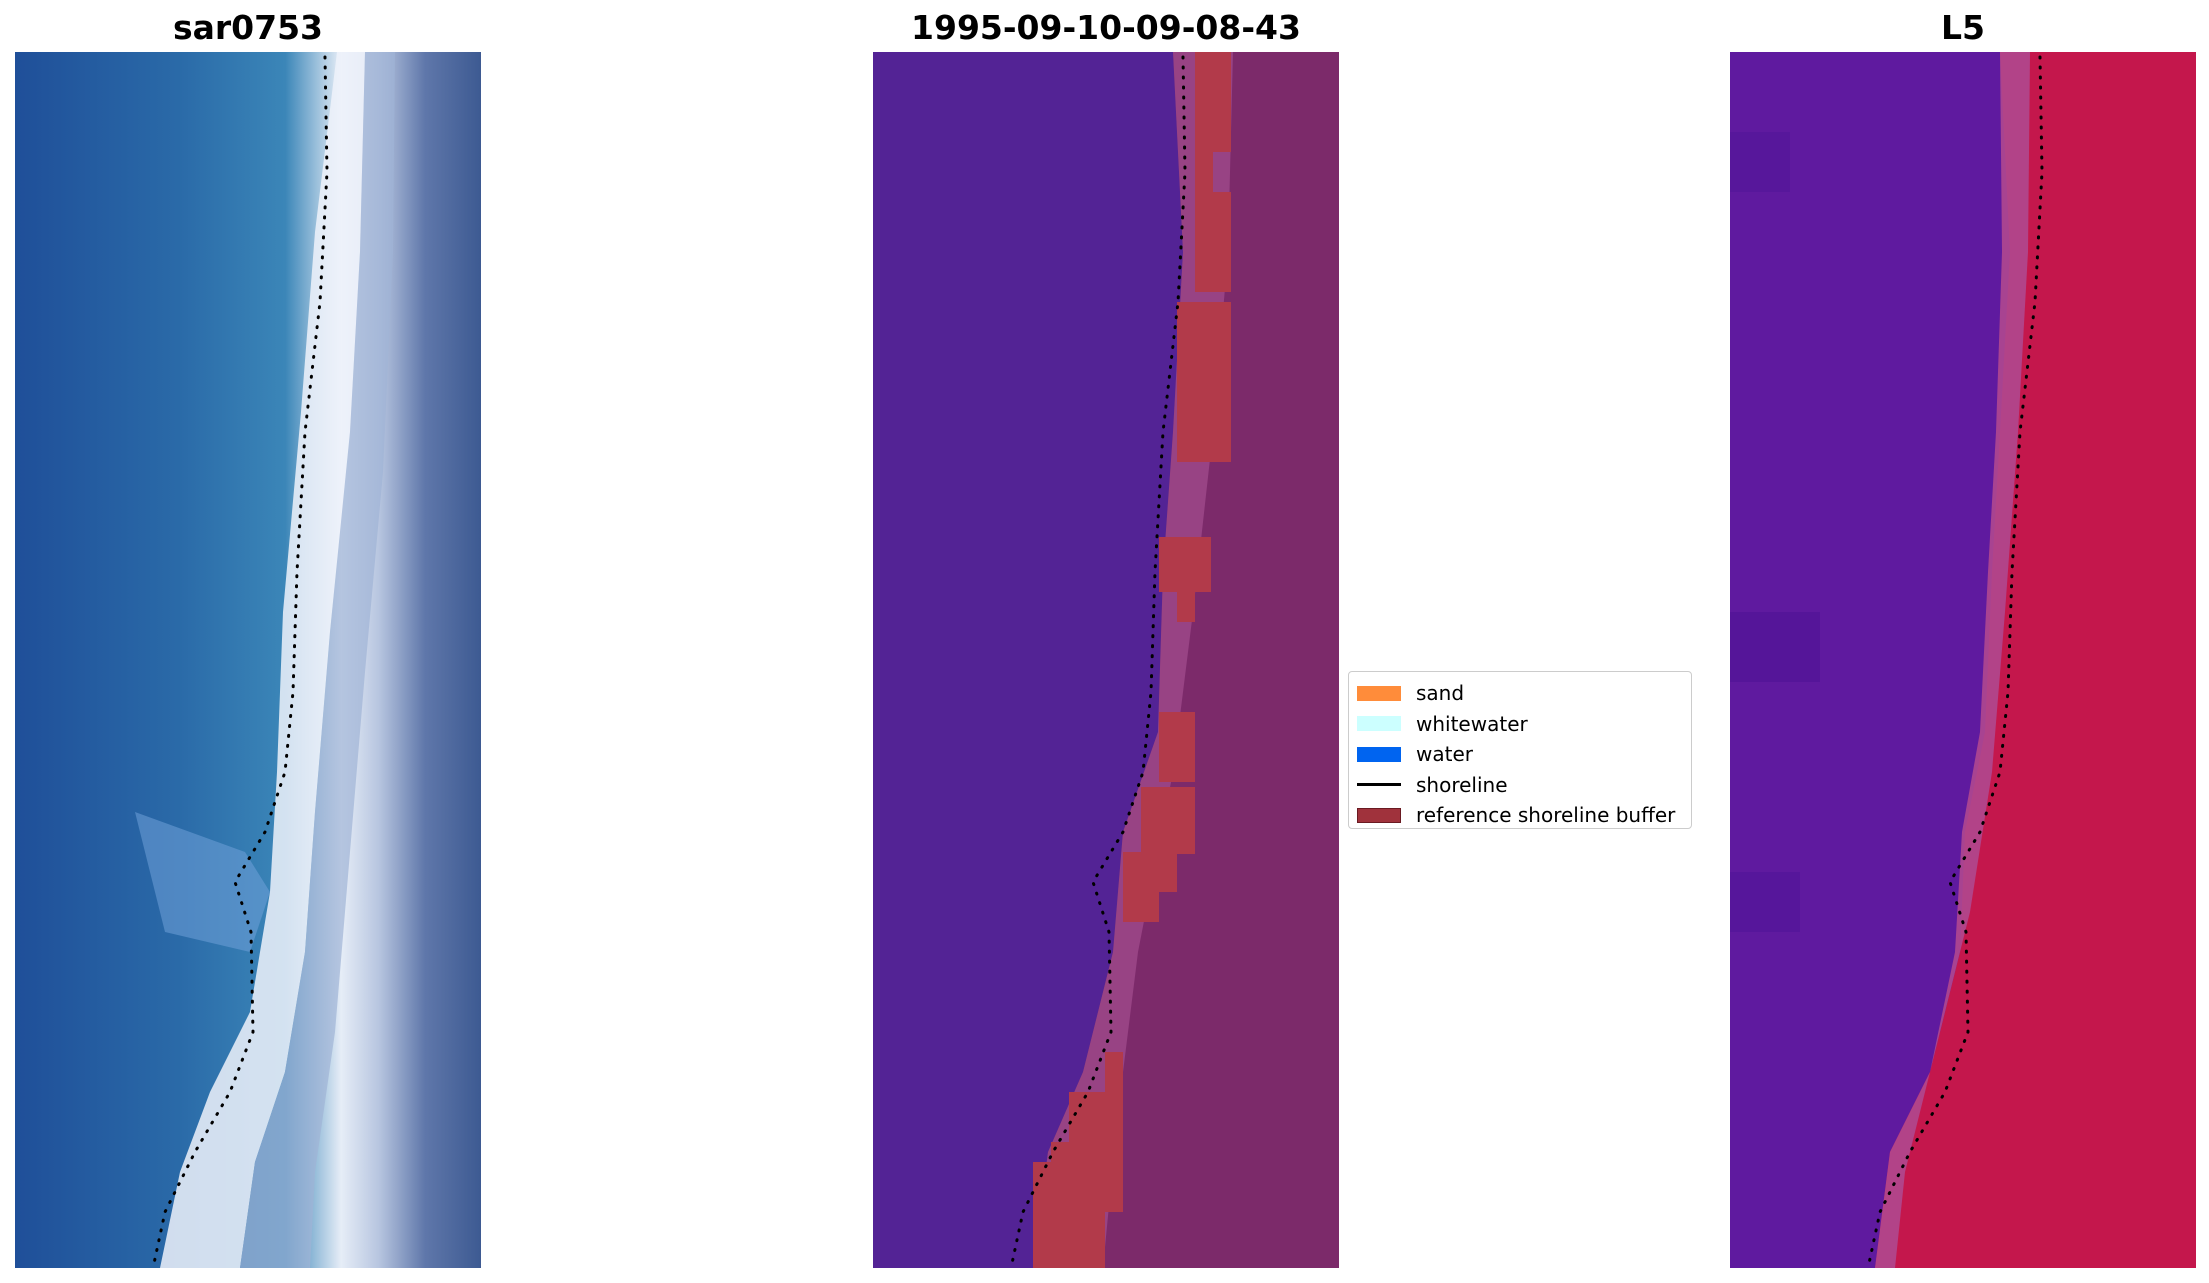 Image resolution: width=2209 pixels, height=1283 pixels. Describe the element at coordinates (1520, 754) in the screenshot. I see `legend-item-water: water` at that location.